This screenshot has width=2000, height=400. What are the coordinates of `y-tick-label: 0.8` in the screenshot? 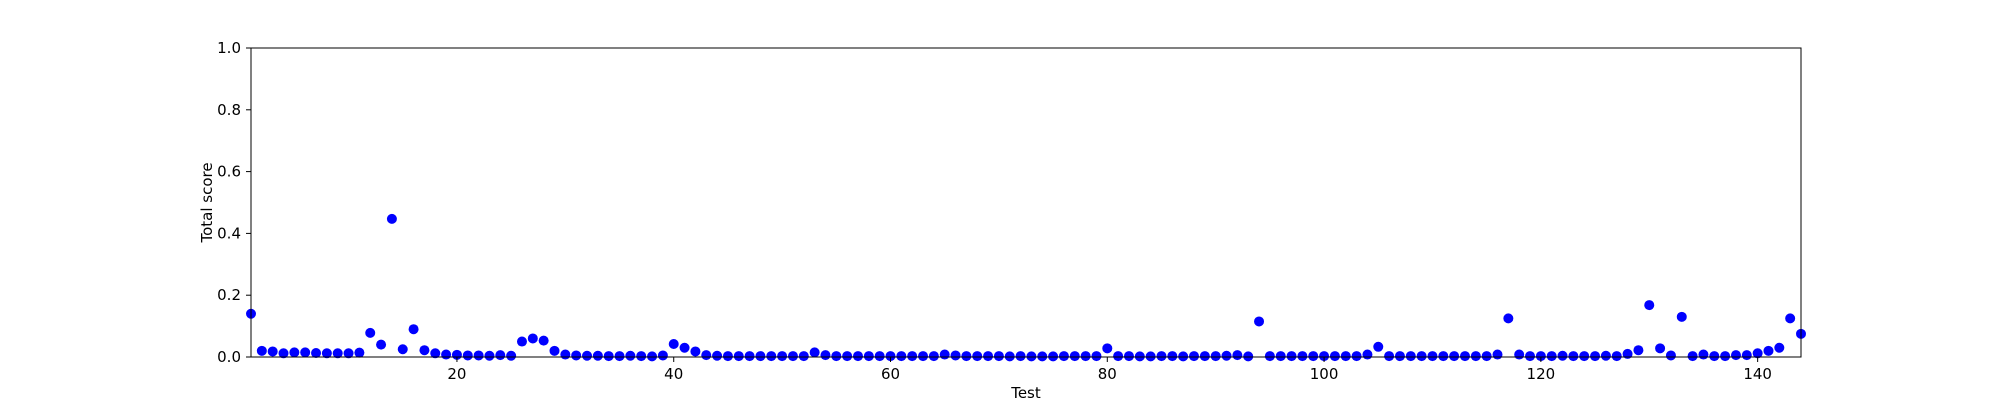 It's located at (229, 110).